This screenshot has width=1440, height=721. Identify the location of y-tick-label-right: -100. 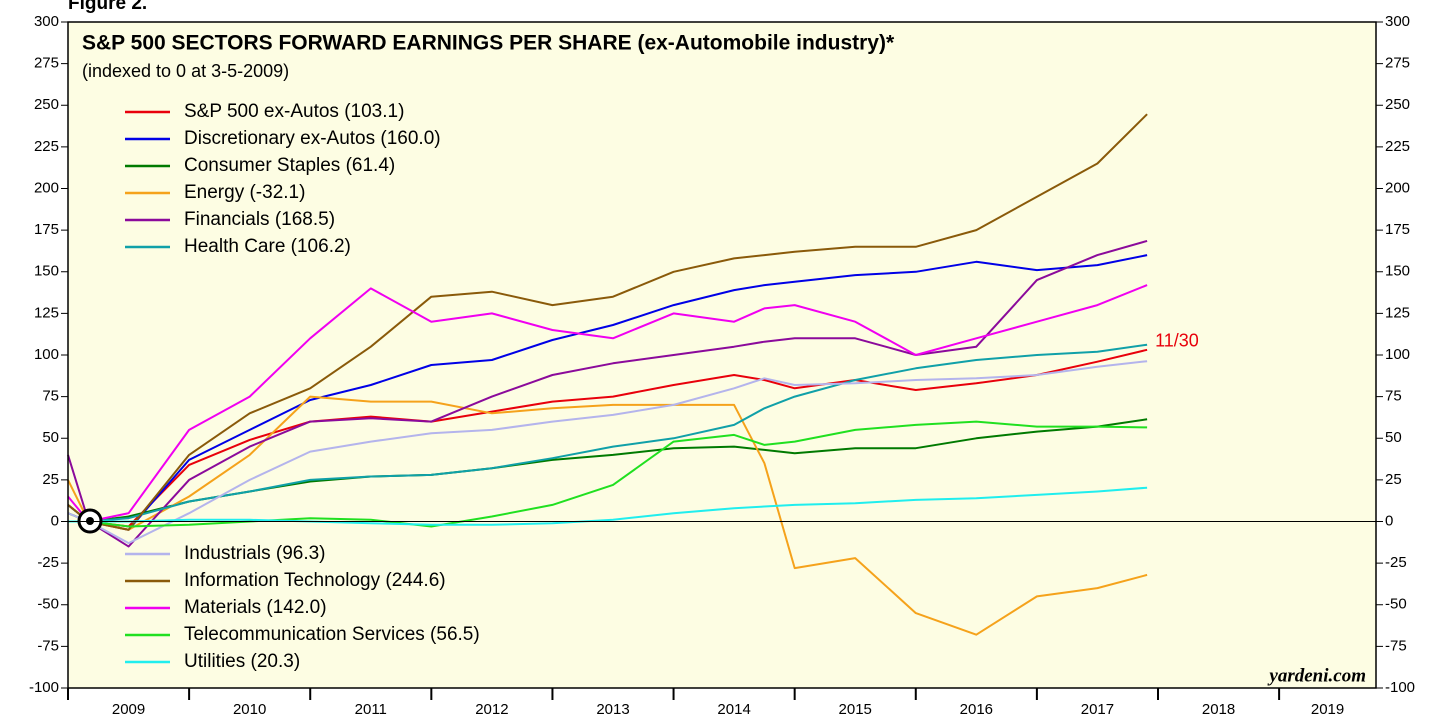
(1400, 687).